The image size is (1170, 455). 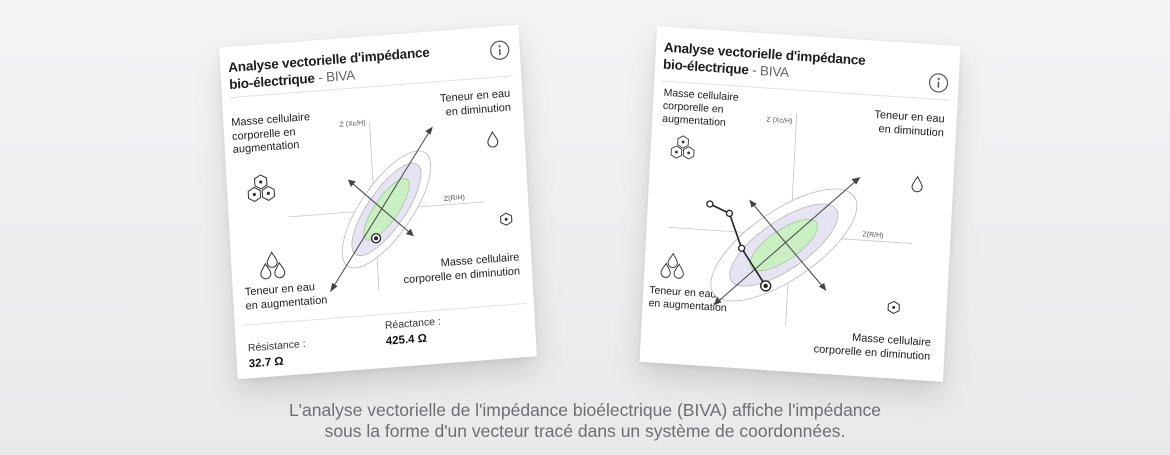 I want to click on title-line-2: bio-électrique, so click(x=706, y=67).